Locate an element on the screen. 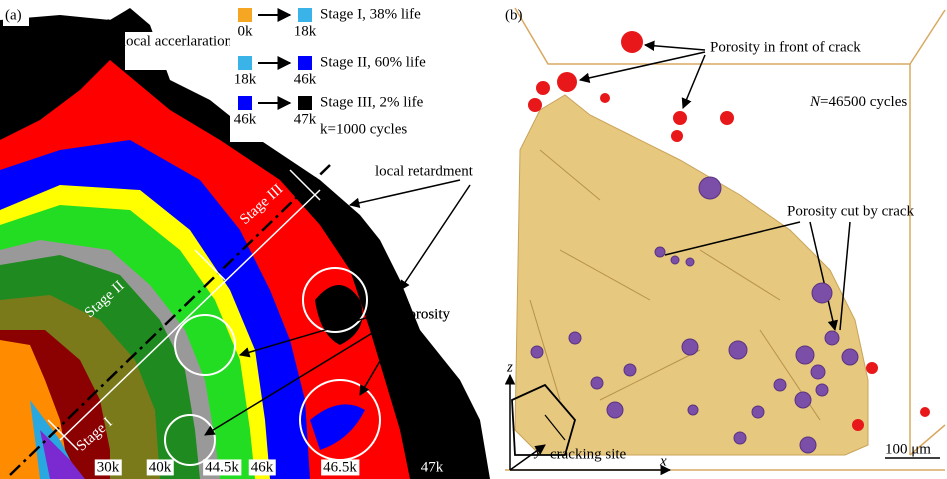 The image size is (947, 479). contour-label: 46.5k is located at coordinates (340, 467).